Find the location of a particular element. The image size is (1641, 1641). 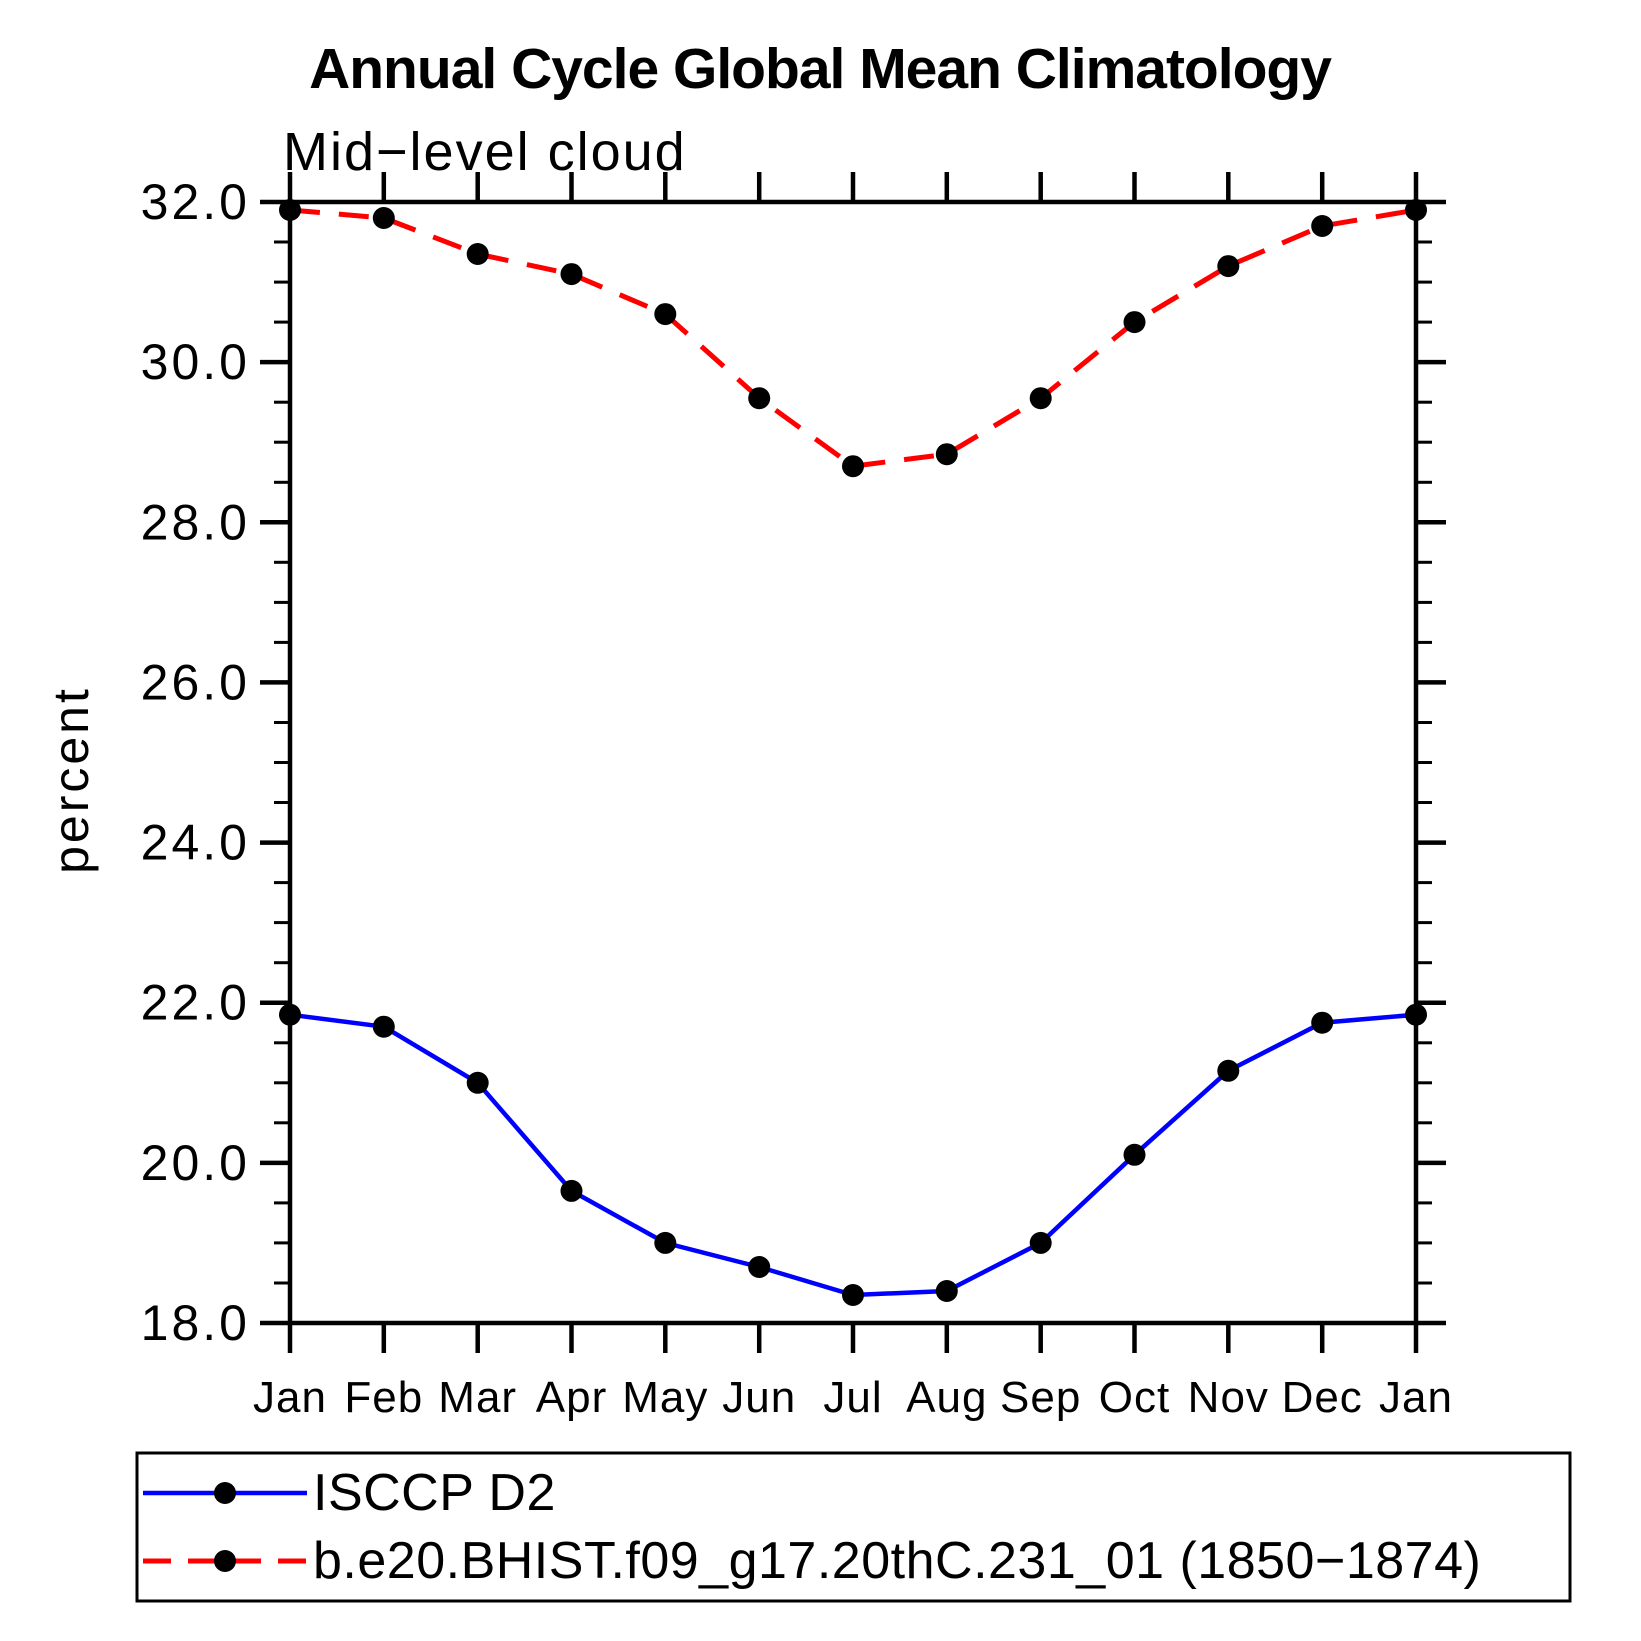

y-tick-label: 28.0 is located at coordinates (195, 522).